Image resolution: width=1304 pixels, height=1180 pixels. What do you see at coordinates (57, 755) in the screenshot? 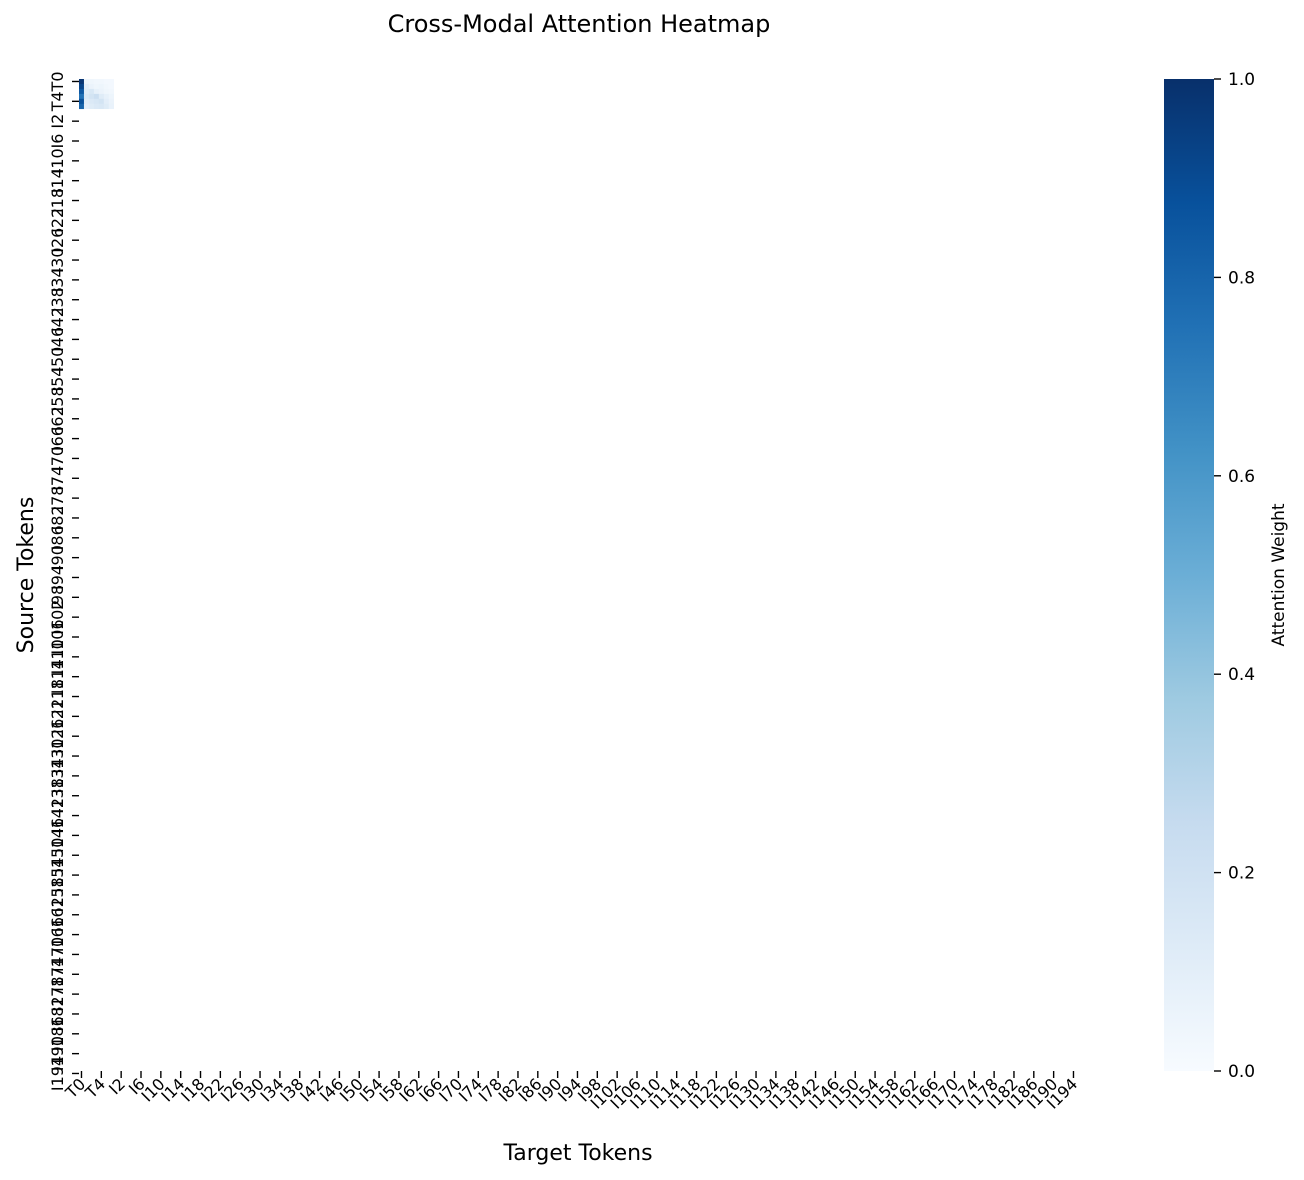
I see `y-tick-label: I130` at bounding box center [57, 755].